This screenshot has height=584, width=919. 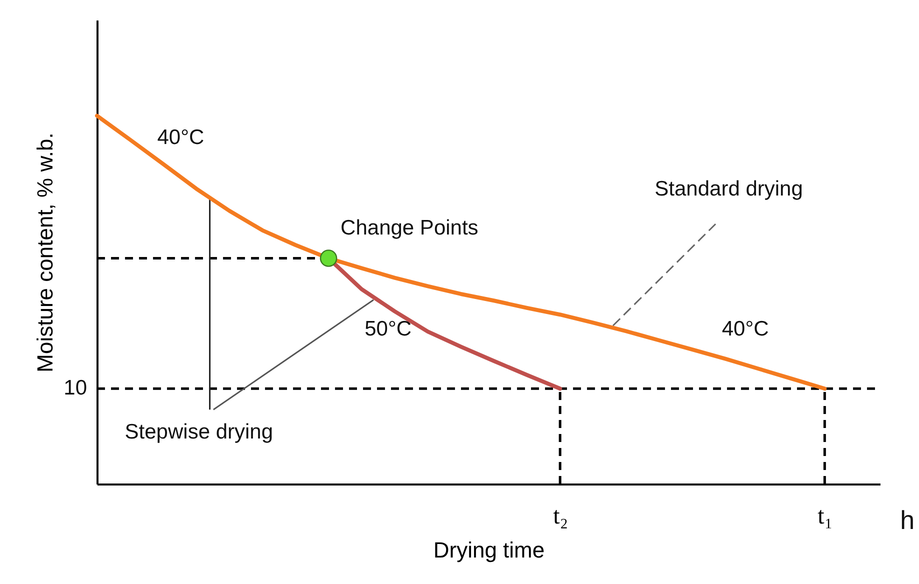 I want to click on y-axis-title: Moisture content, % w.b., so click(x=45, y=252).